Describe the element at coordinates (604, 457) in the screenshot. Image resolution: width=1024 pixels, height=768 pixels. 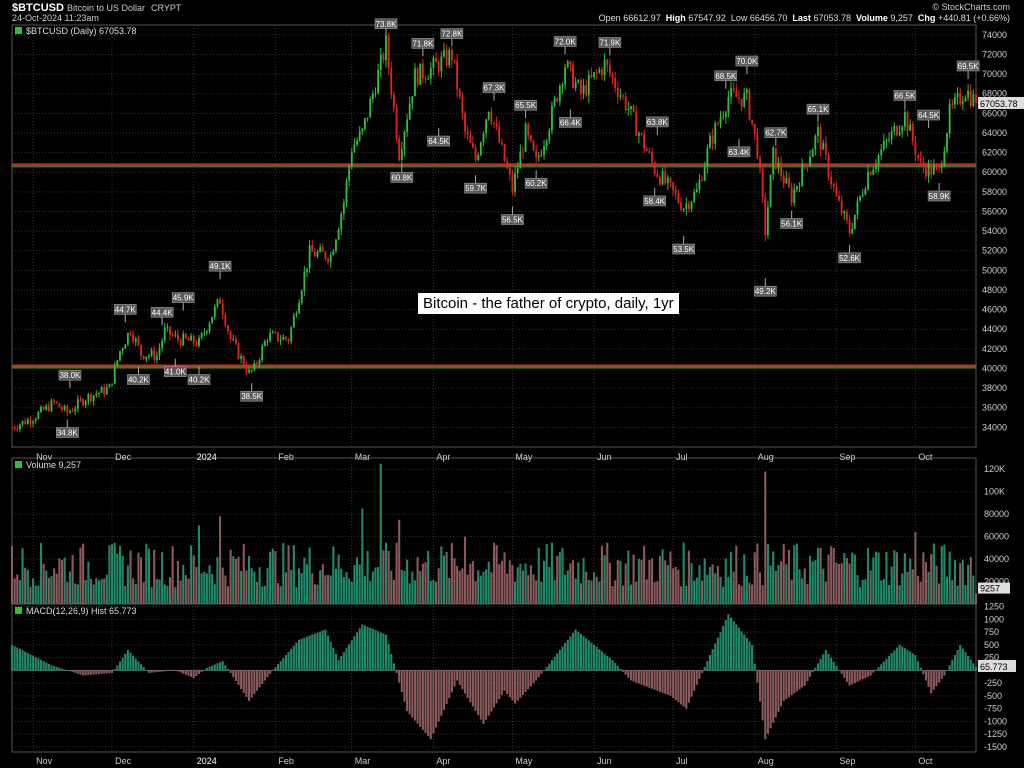
I see `x-tick-label: Jun` at that location.